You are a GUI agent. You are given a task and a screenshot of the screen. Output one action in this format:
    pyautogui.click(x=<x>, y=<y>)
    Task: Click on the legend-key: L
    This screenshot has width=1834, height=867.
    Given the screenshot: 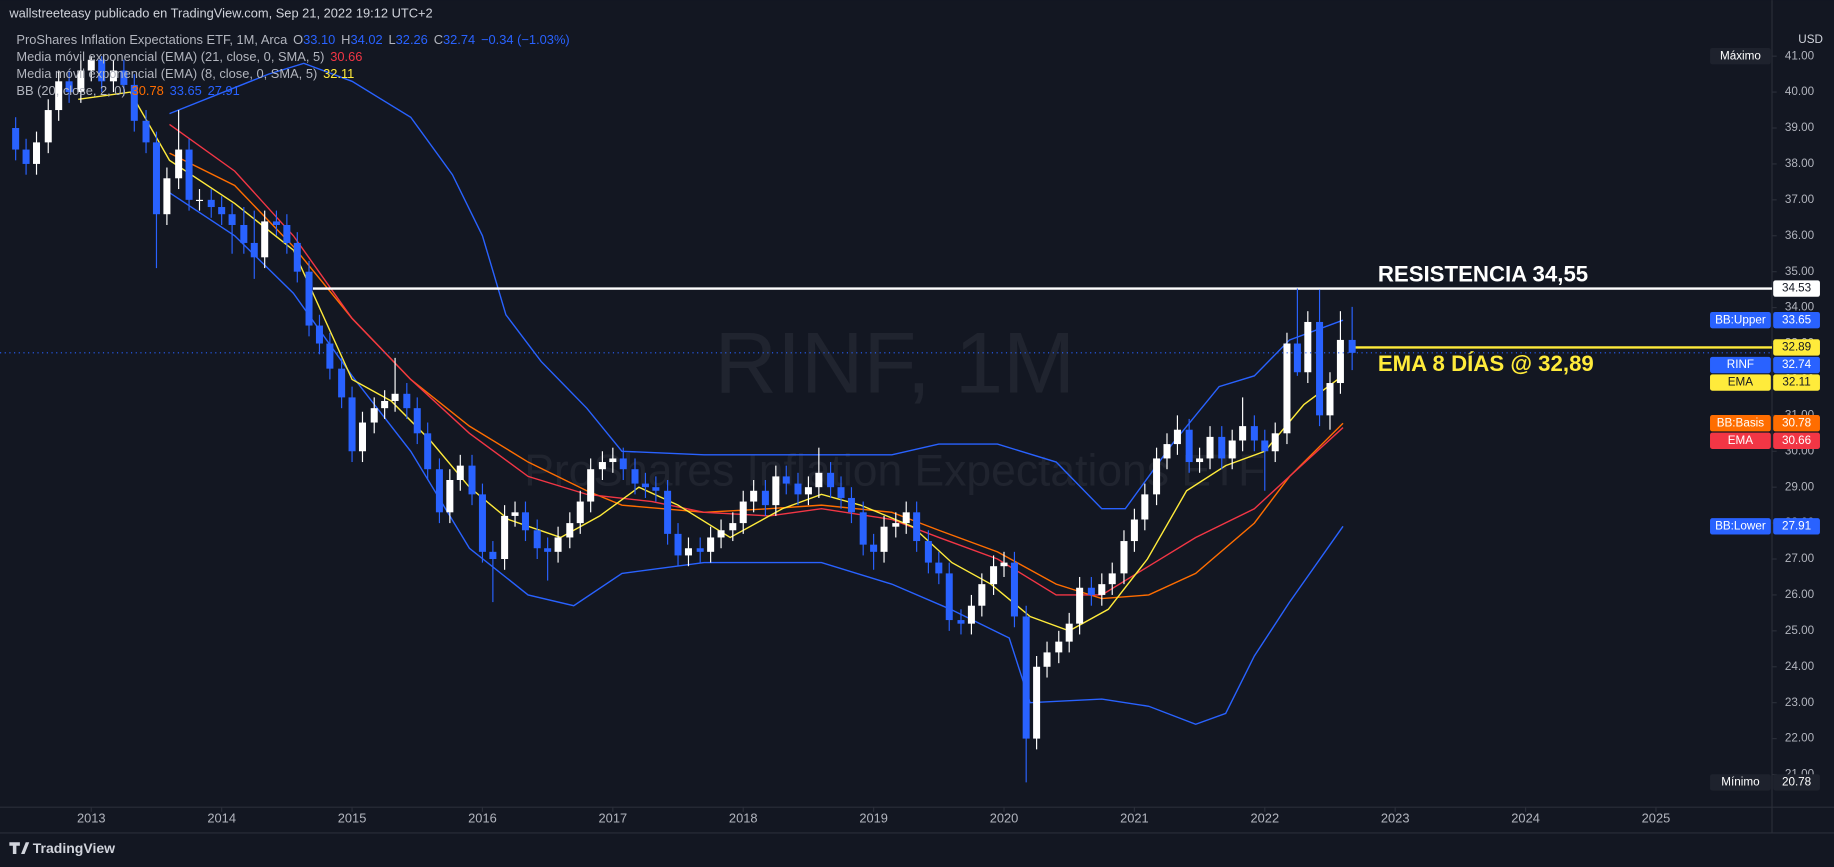 What is the action you would take?
    pyautogui.click(x=391, y=39)
    